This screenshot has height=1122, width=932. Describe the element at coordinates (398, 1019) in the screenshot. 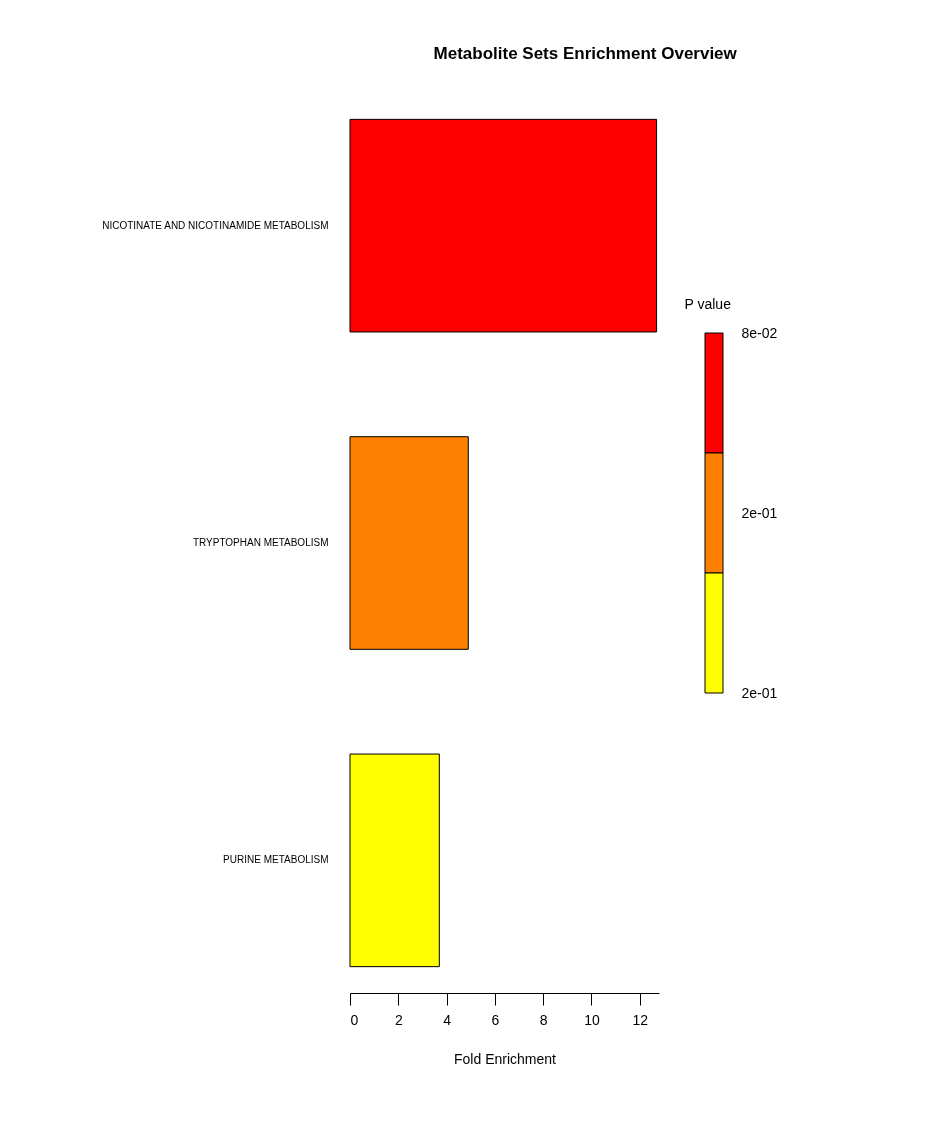

I see `x-tick-label: 2` at that location.